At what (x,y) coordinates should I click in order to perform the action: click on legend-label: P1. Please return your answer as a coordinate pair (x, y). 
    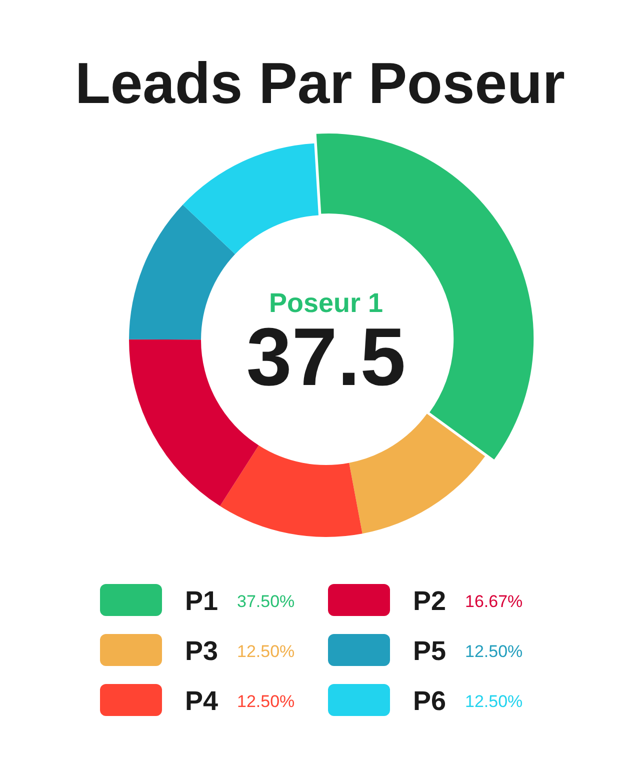
    Looking at the image, I should click on (201, 601).